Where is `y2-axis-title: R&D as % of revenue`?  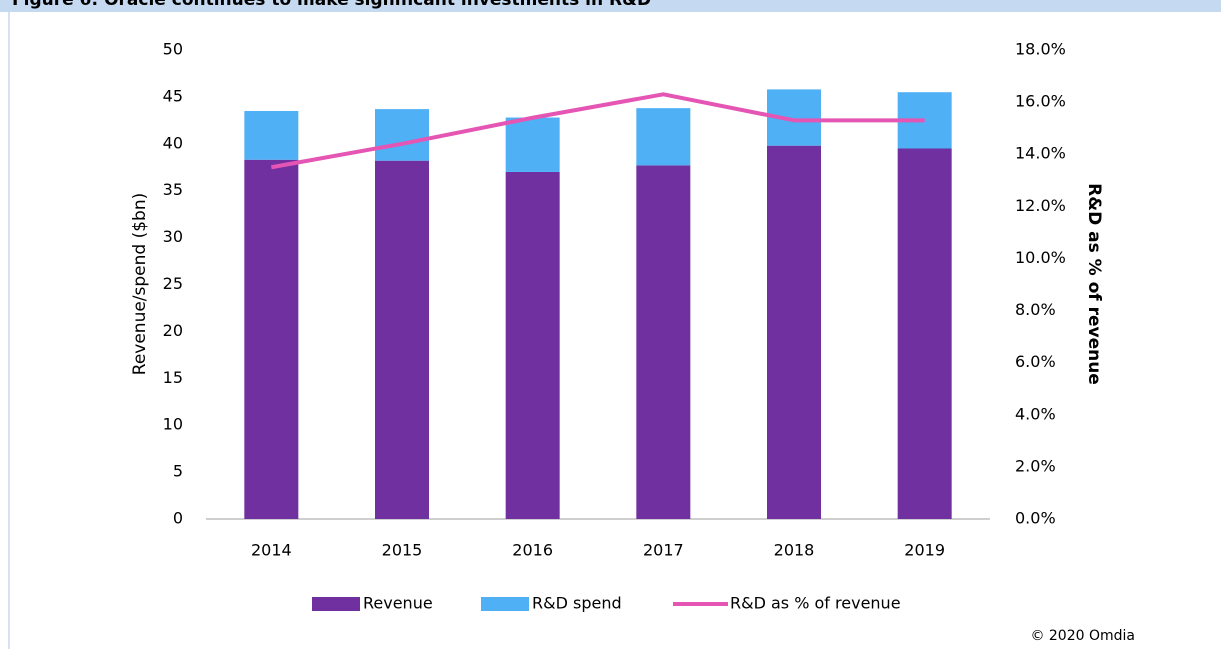 y2-axis-title: R&D as % of revenue is located at coordinates (1094, 284).